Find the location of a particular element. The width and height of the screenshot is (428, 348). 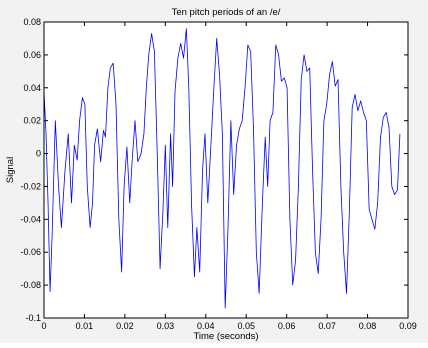

x-tick-label: 0.08 is located at coordinates (368, 326).